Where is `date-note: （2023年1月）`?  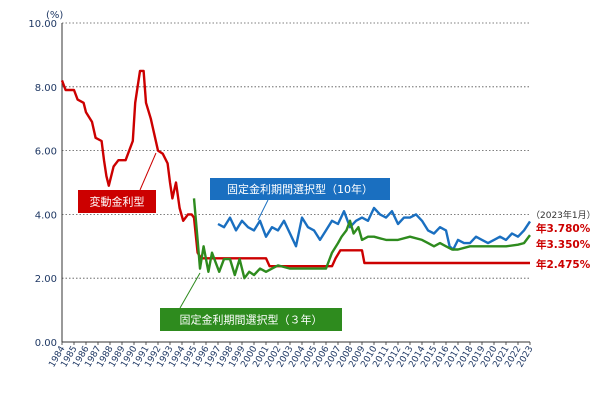 date-note: （2023年1月） is located at coordinates (563, 215).